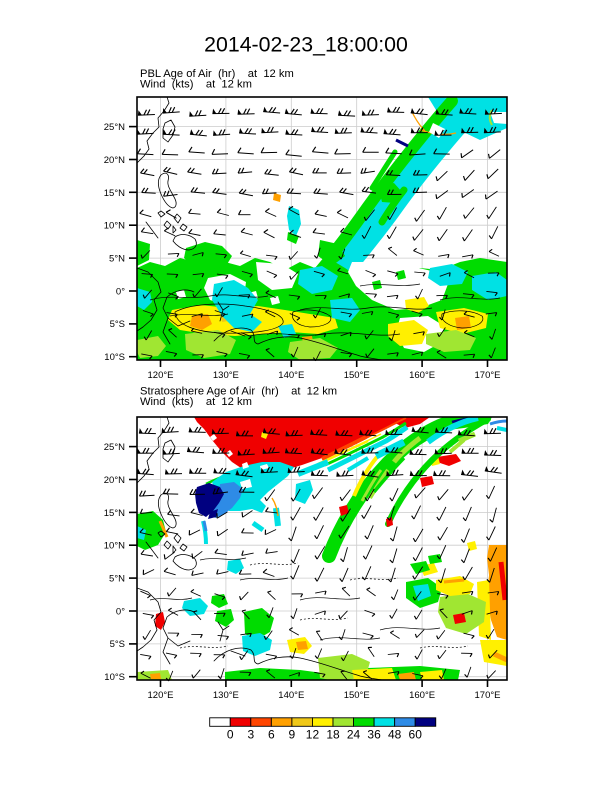  I want to click on svg-text: 9, so click(292, 735).